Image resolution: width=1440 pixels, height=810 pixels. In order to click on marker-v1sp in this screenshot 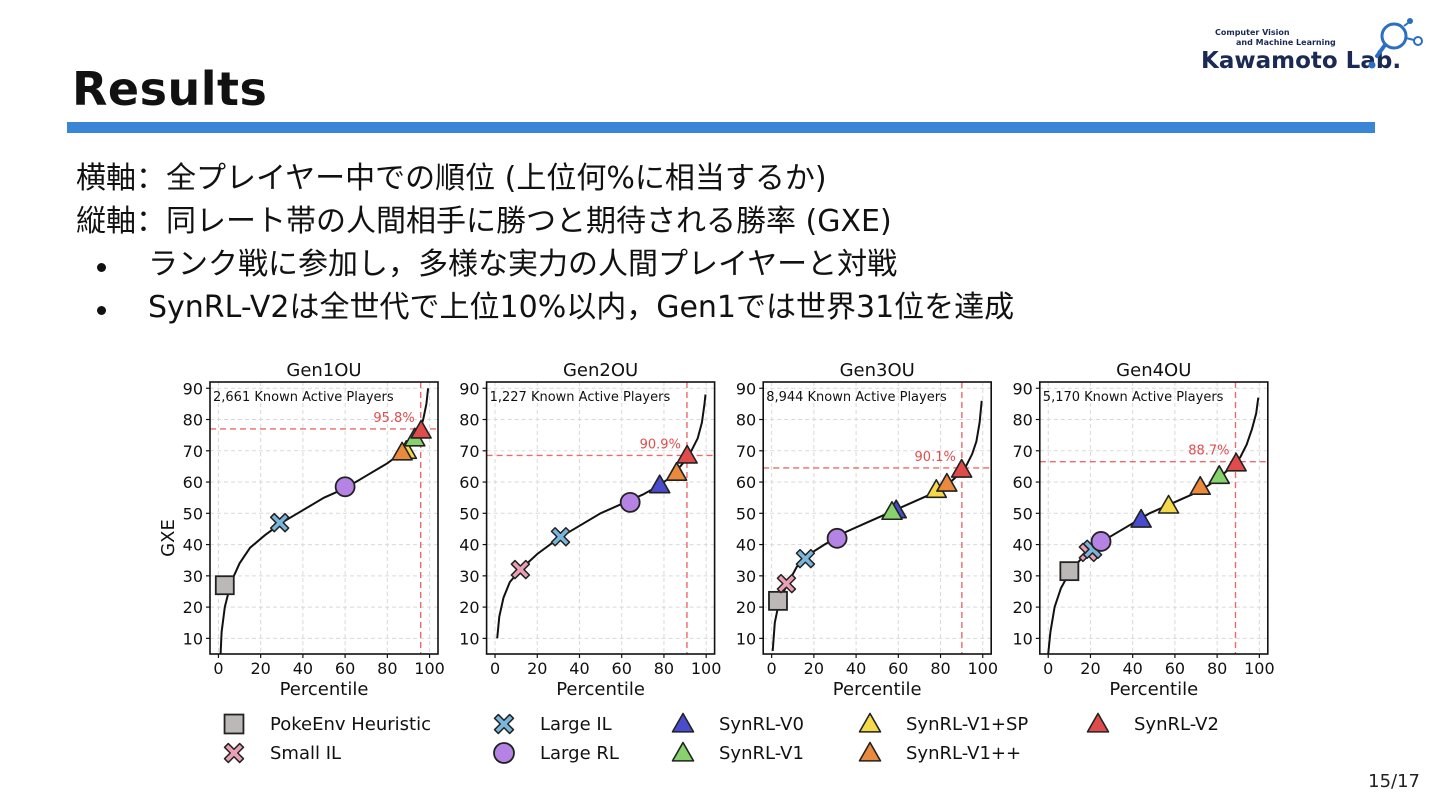, I will do `click(1168, 504)`.